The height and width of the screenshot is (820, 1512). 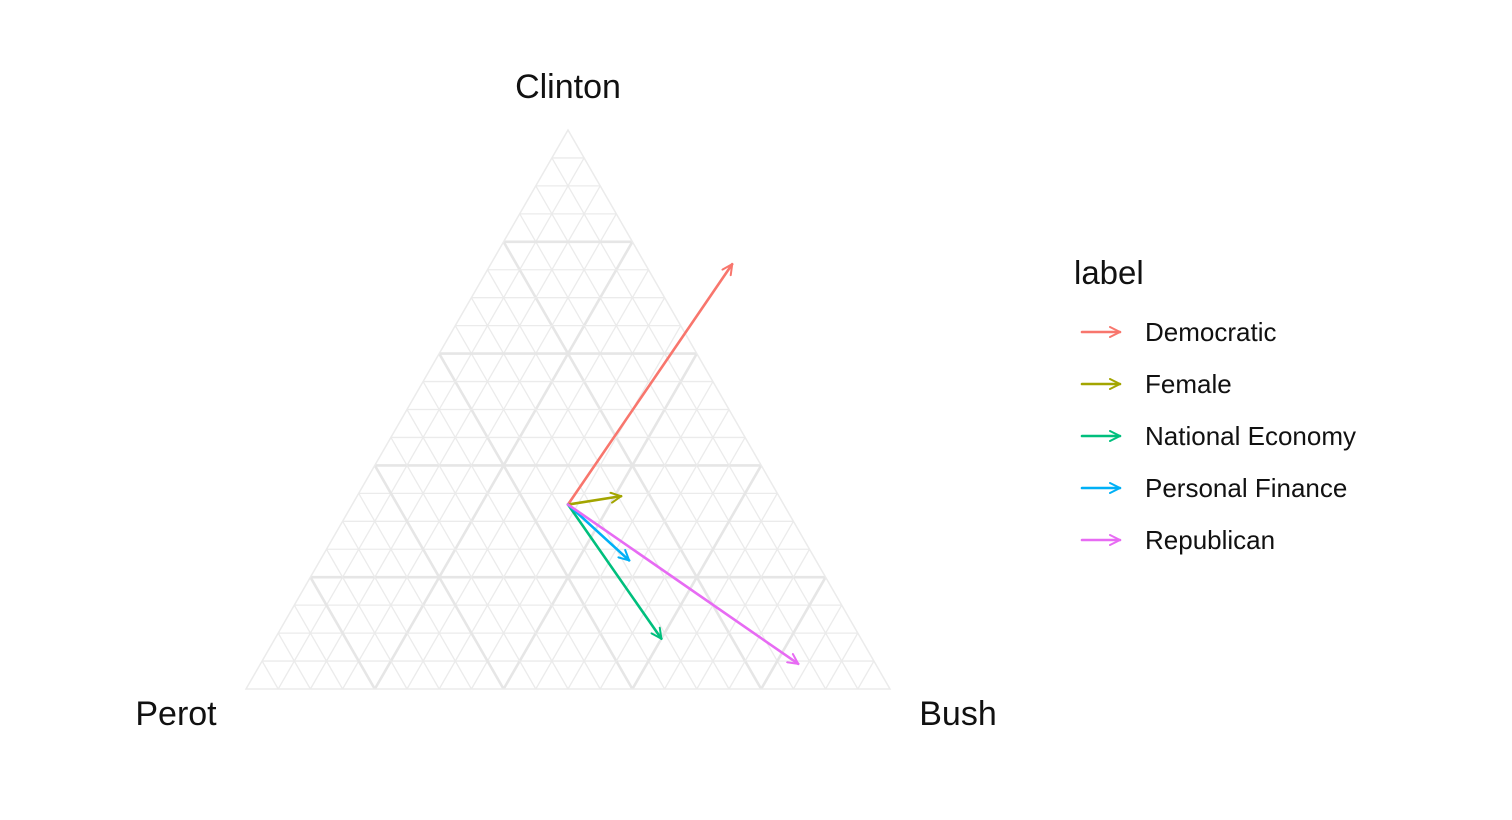 I want to click on vertex-label-top: Clinton, so click(x=568, y=87).